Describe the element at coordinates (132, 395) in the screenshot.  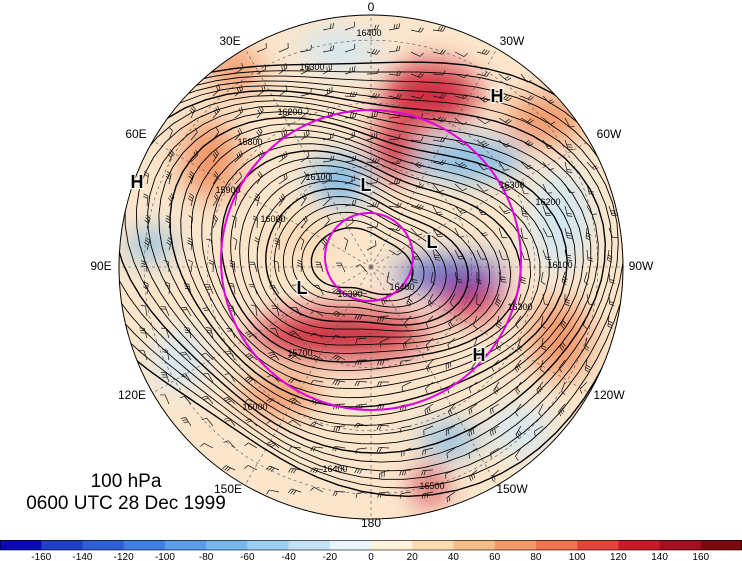
I see `longitude-label: 120E` at that location.